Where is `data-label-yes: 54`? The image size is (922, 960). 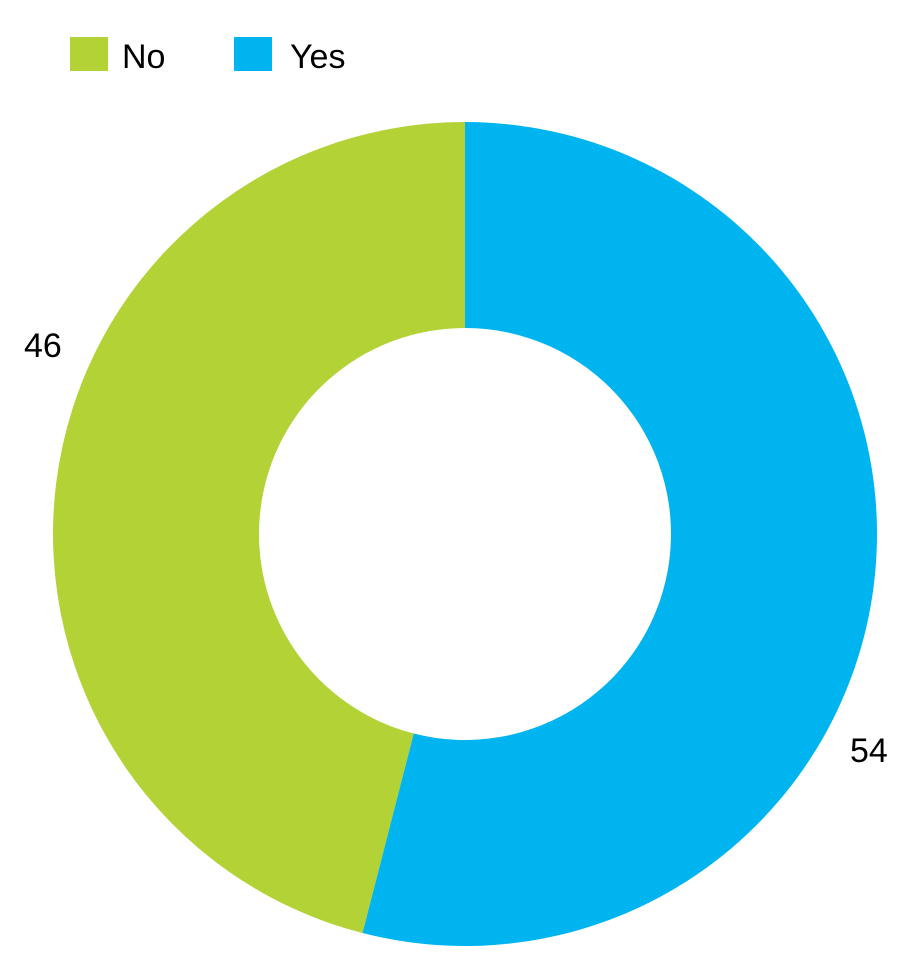
data-label-yes: 54 is located at coordinates (869, 751).